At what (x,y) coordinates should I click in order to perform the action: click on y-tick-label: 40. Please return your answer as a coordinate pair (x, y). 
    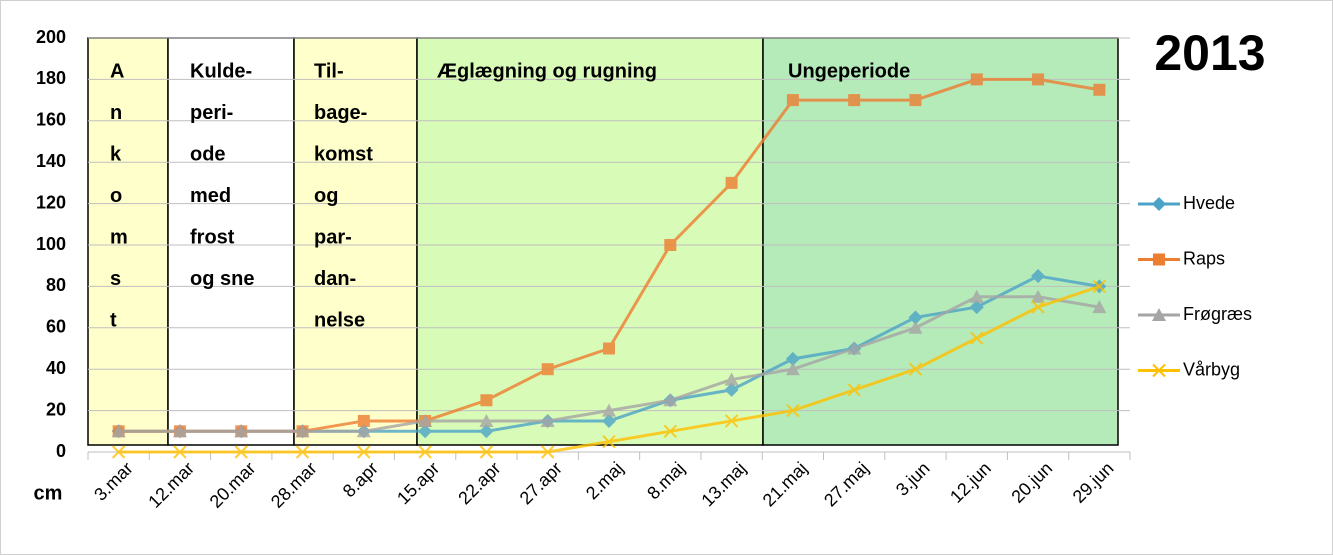
    Looking at the image, I should click on (56, 368).